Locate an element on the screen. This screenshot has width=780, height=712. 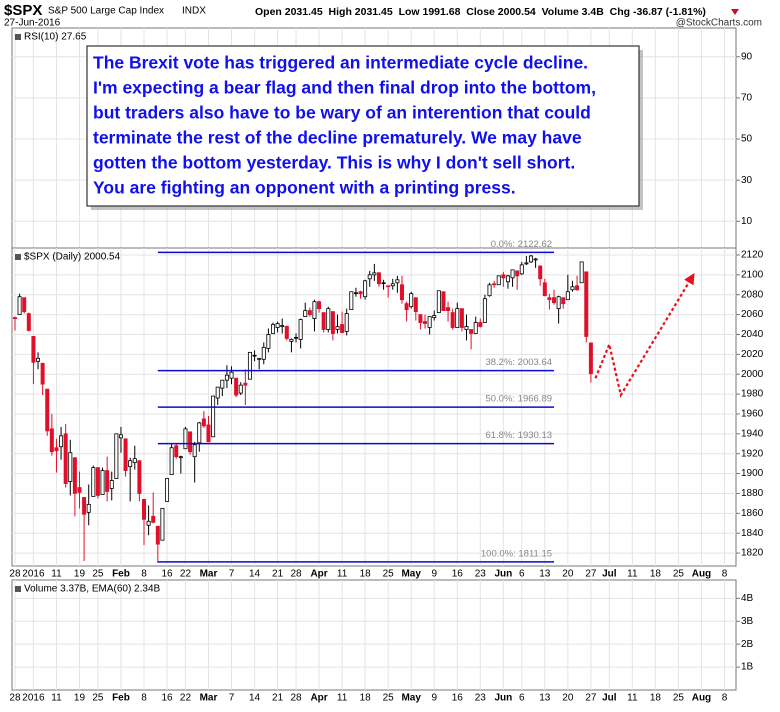
x-tick-label: 7 is located at coordinates (232, 574).